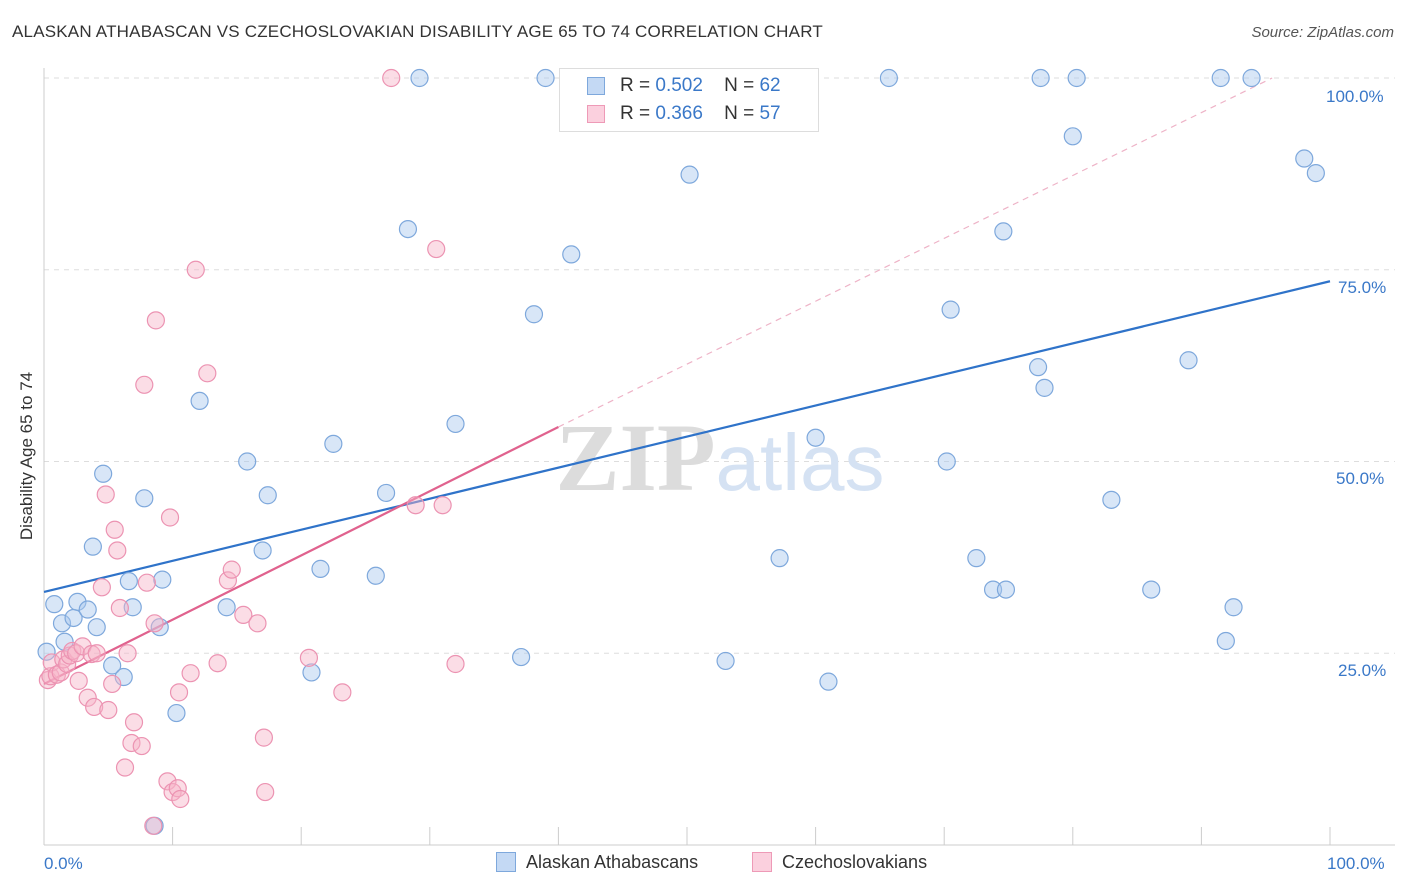 This screenshot has height=892, width=1406. Describe the element at coordinates (770, 85) in the screenshot. I see `legend-n-value: 62` at that location.